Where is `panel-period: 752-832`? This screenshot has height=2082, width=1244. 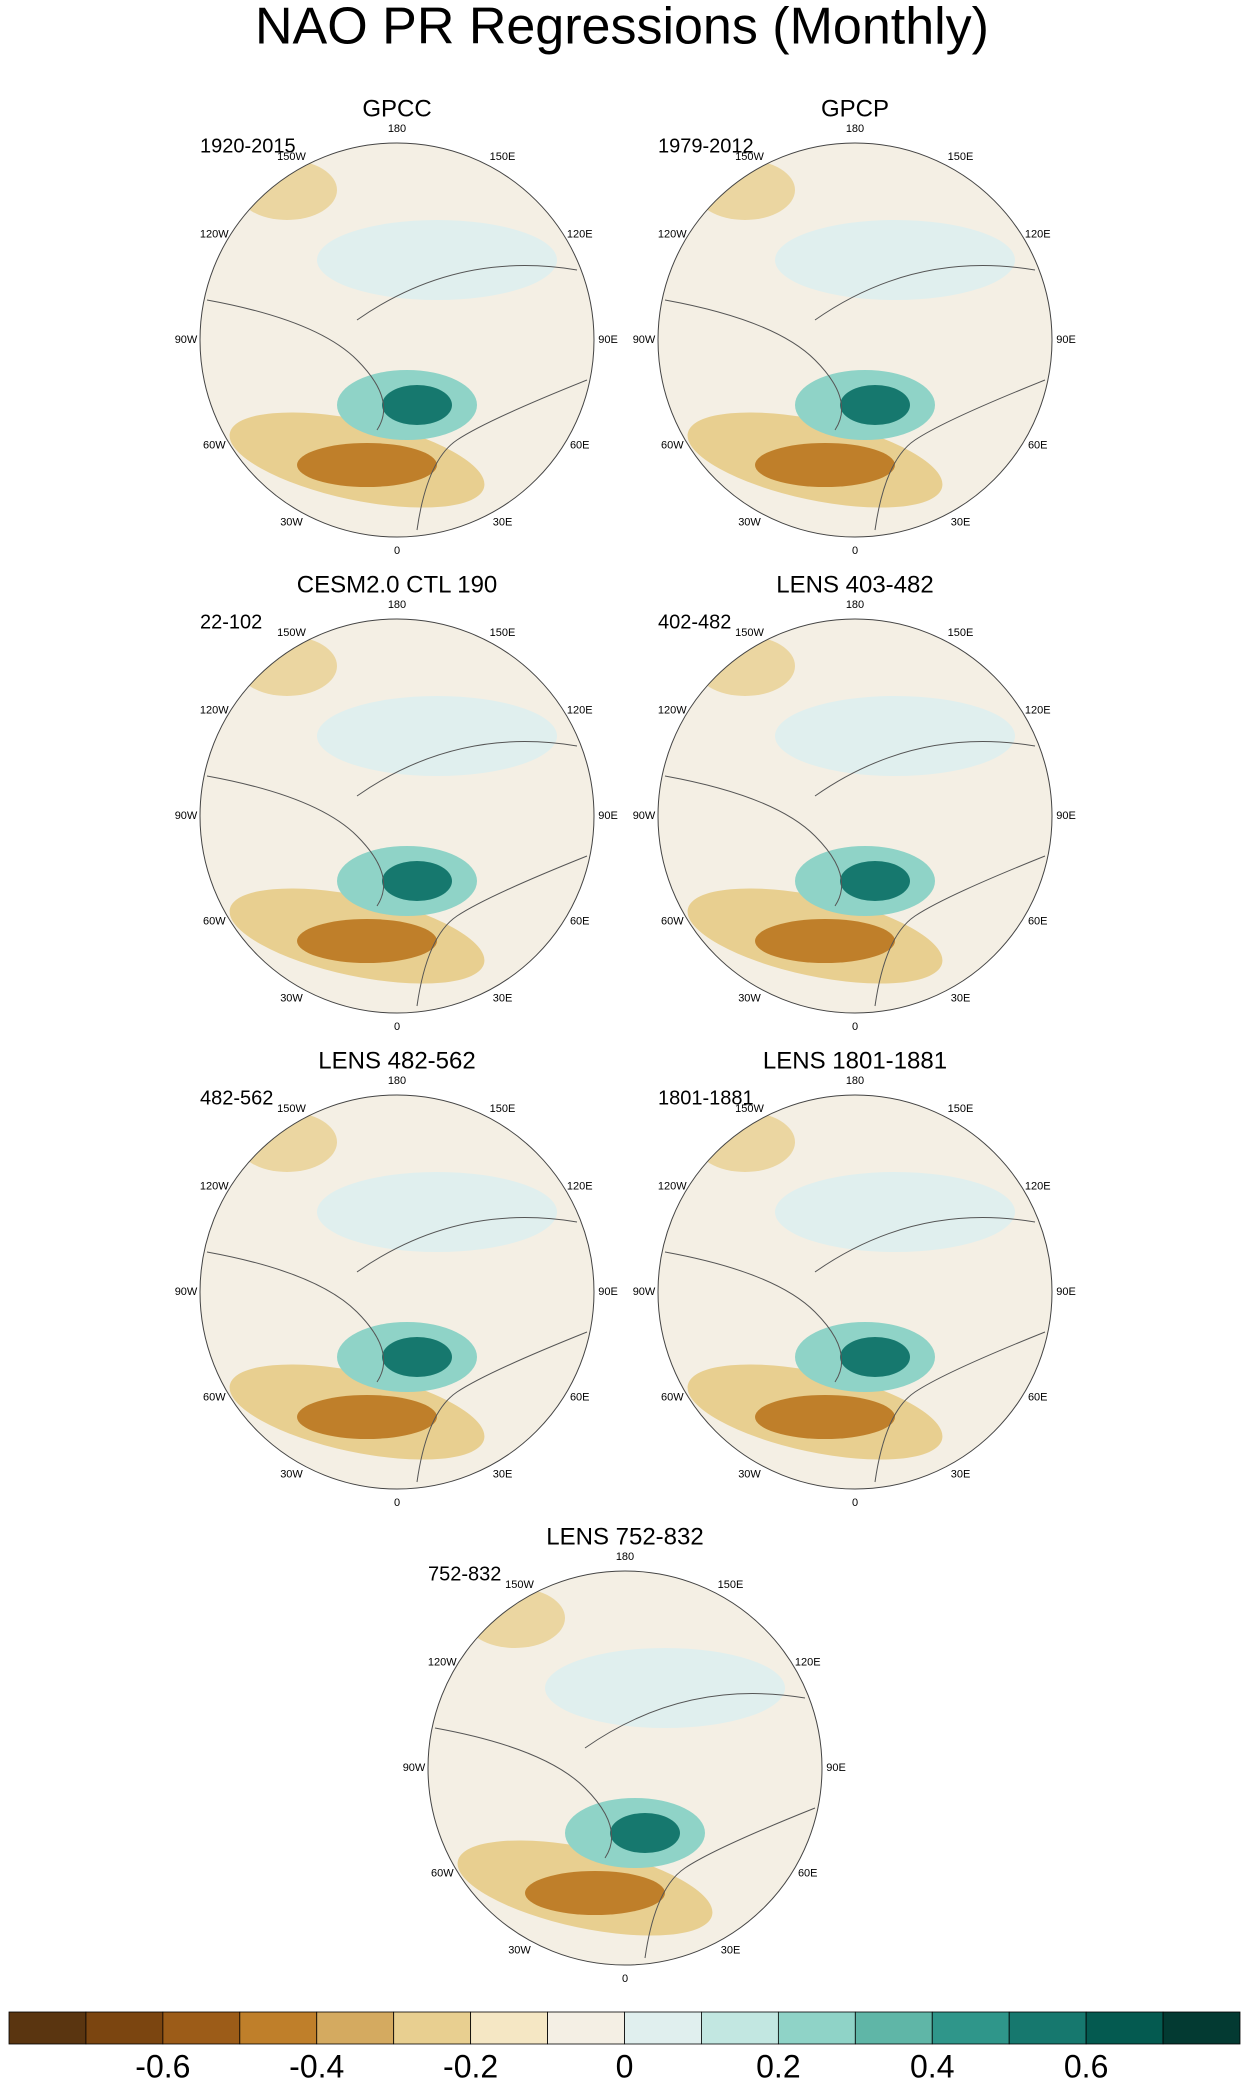
panel-period: 752-832 is located at coordinates (464, 1574).